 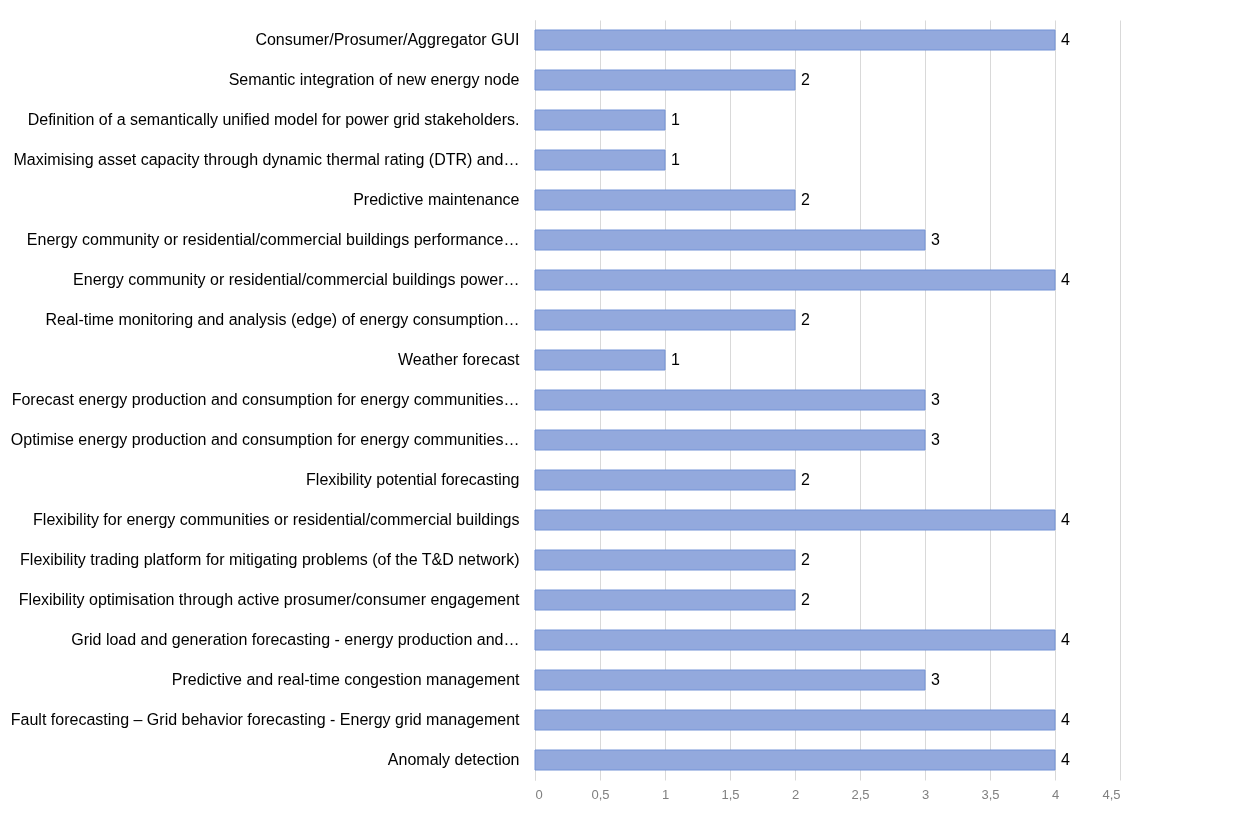 What do you see at coordinates (459, 359) in the screenshot?
I see `y-tick-label: Weather forecast` at bounding box center [459, 359].